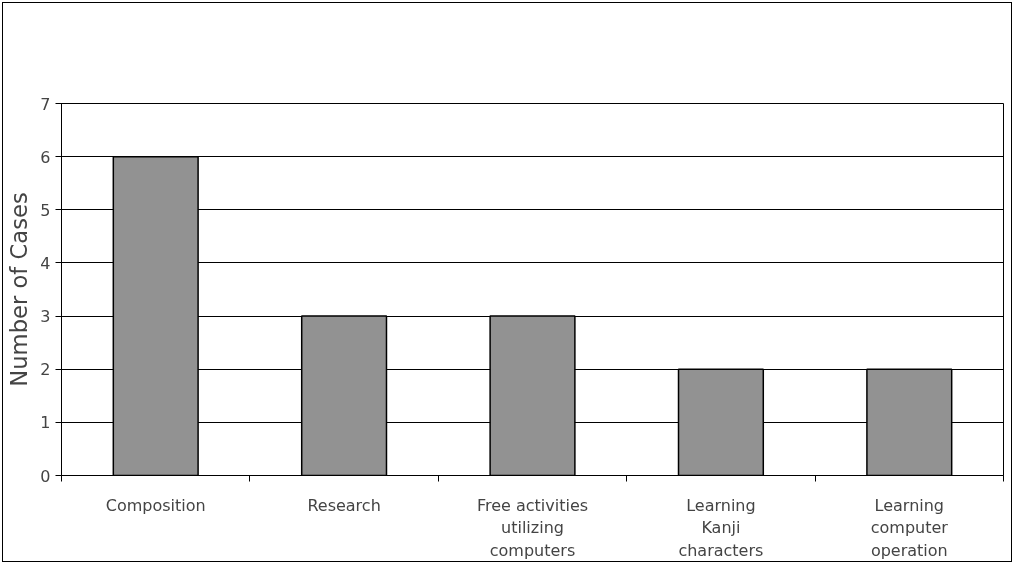  Describe the element at coordinates (45, 104) in the screenshot. I see `y-tick-label: 7` at that location.